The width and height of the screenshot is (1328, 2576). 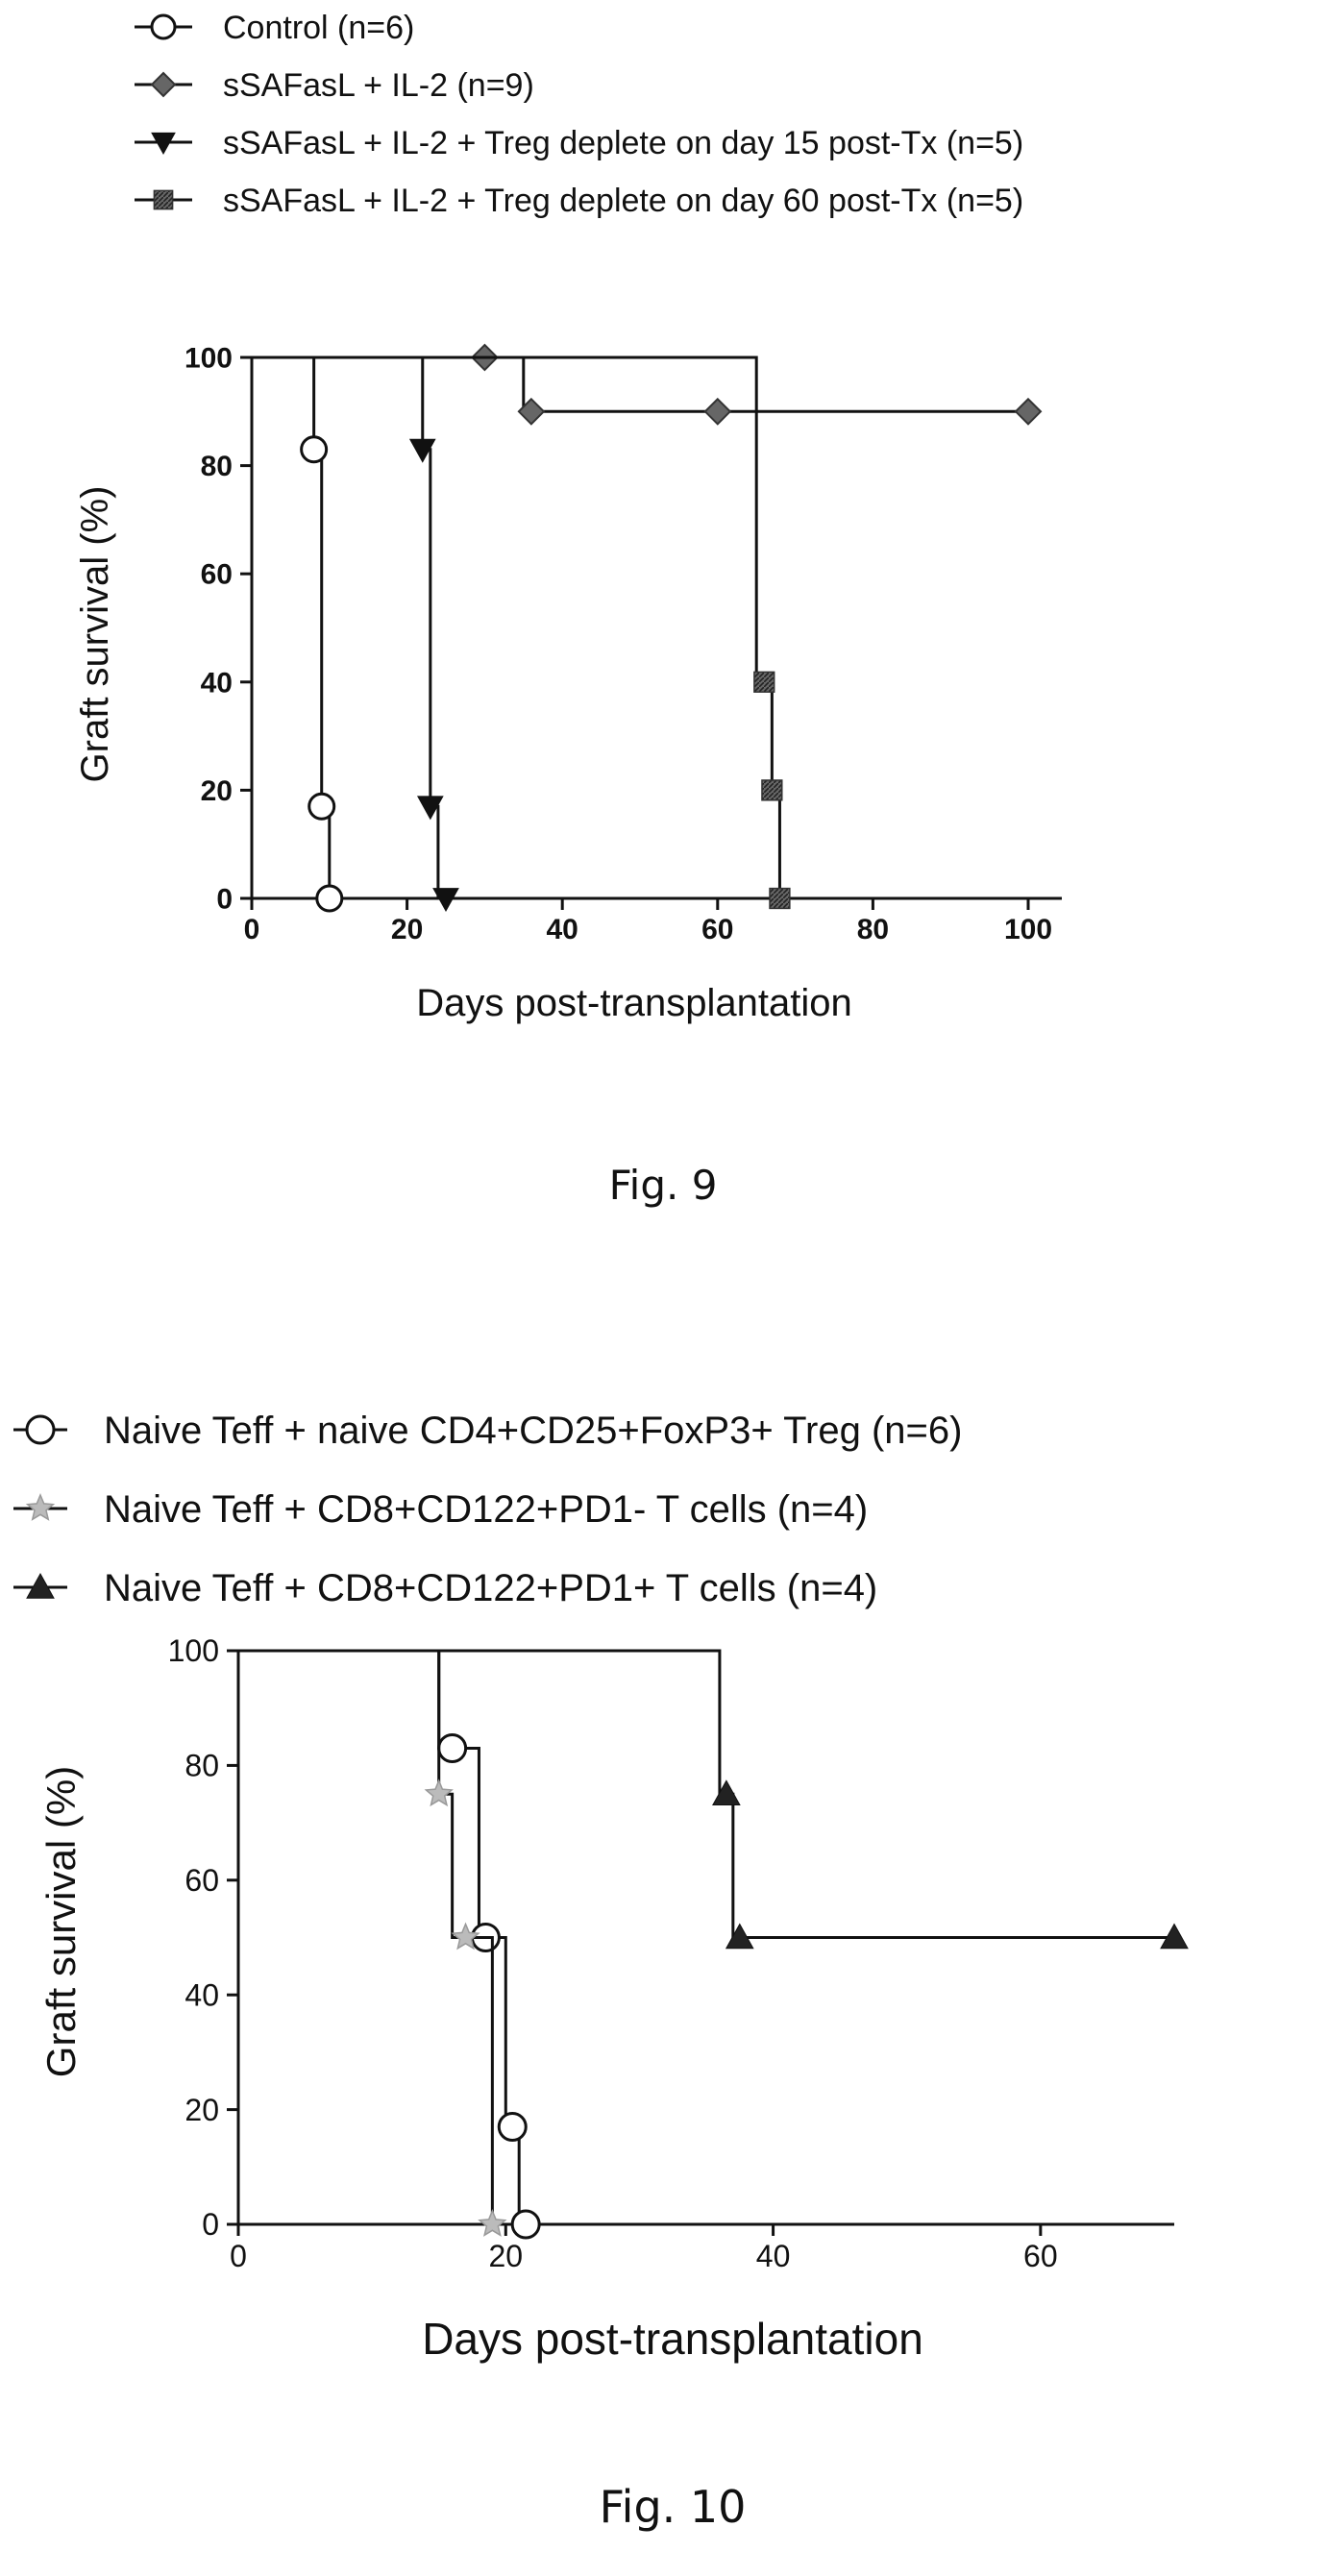 I want to click on fig-9-series, so click(x=646, y=628).